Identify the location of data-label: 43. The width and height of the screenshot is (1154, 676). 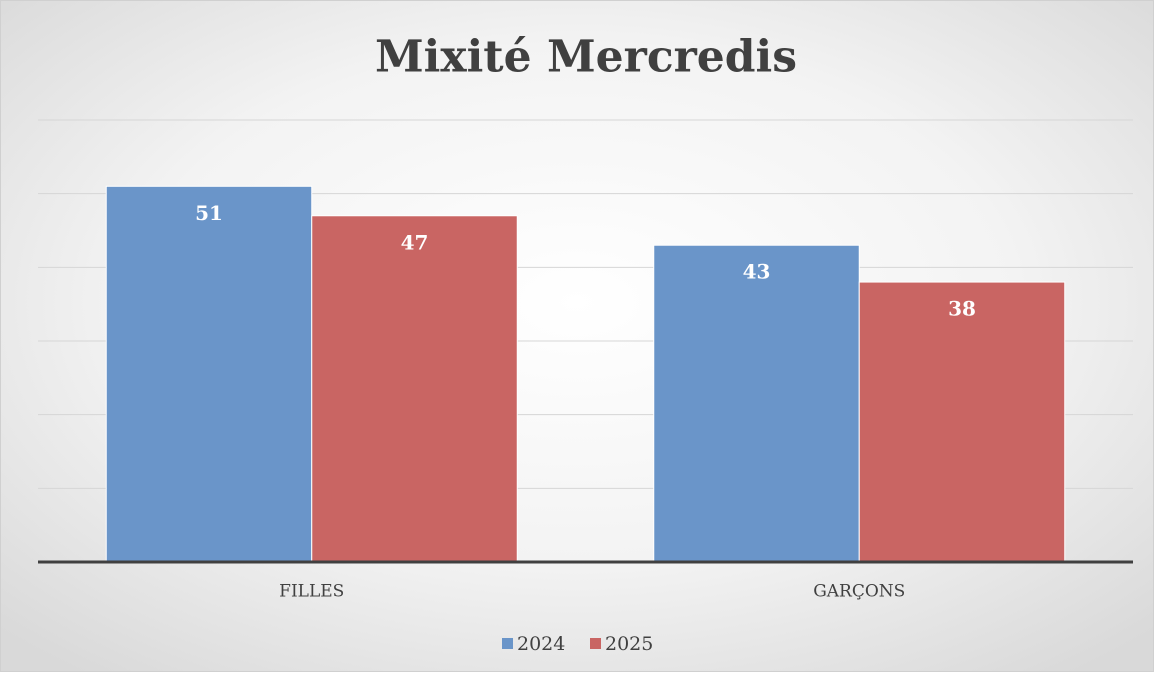
(757, 272).